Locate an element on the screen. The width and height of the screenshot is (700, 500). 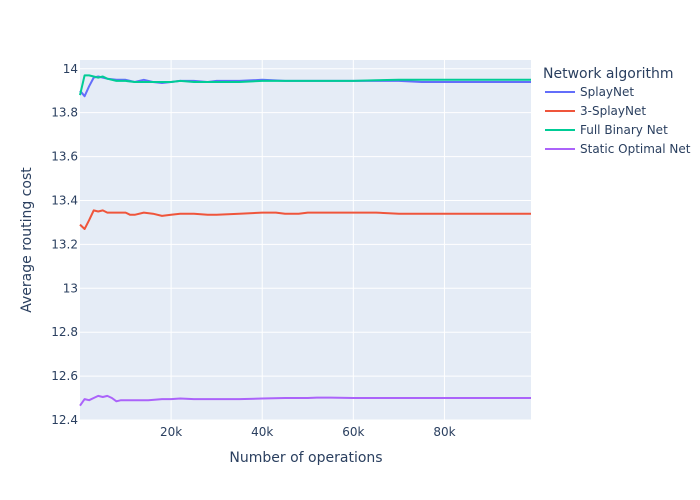
legend-item-3-splaynet: 3-SplayNet is located at coordinates (595, 111).